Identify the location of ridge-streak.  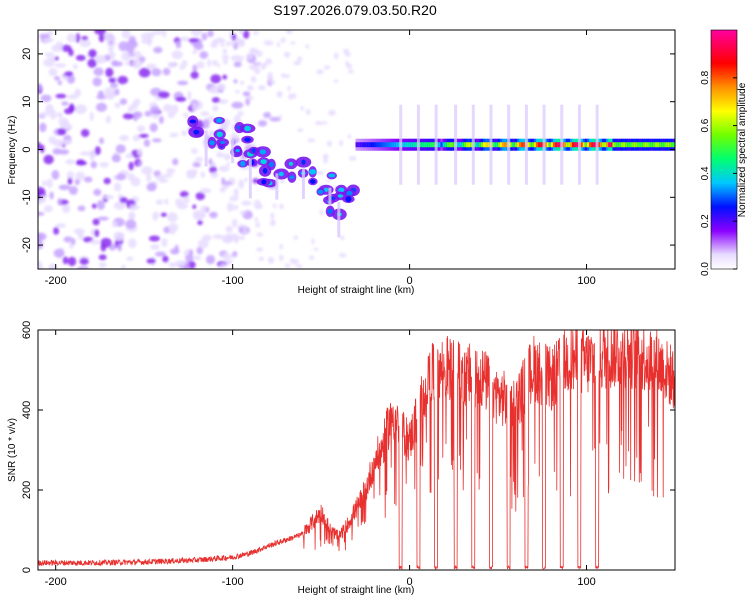
(303, 183).